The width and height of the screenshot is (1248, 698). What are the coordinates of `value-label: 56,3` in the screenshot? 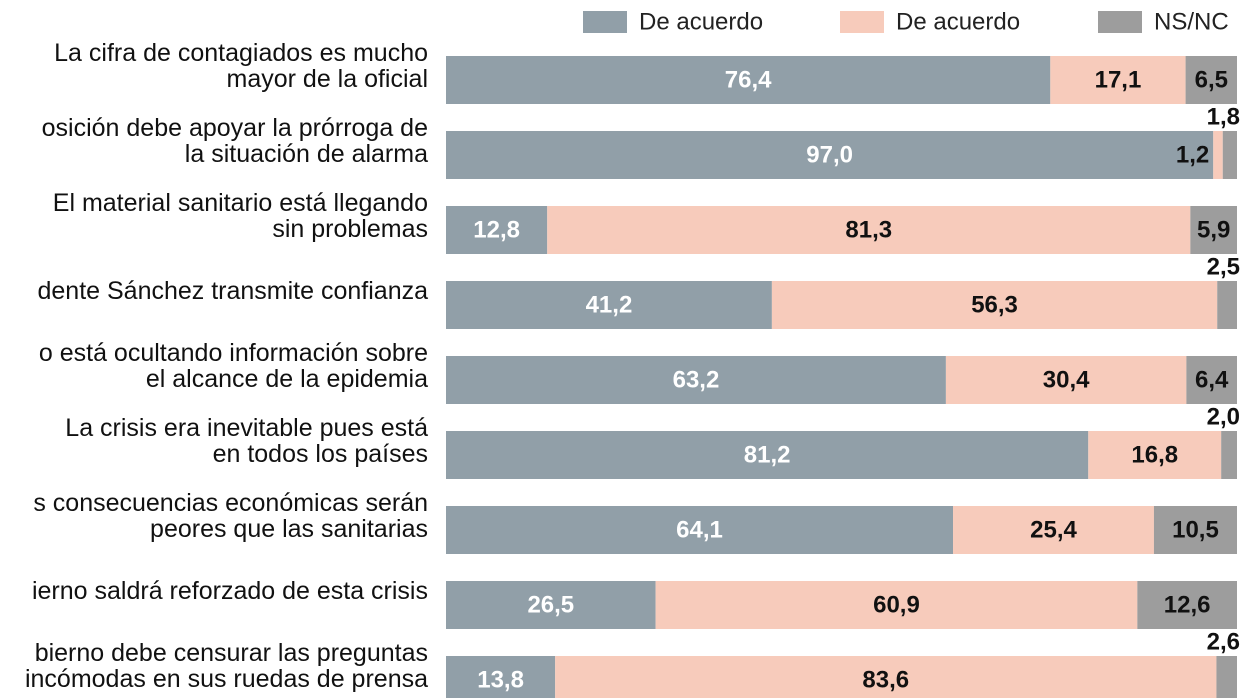 It's located at (994, 304).